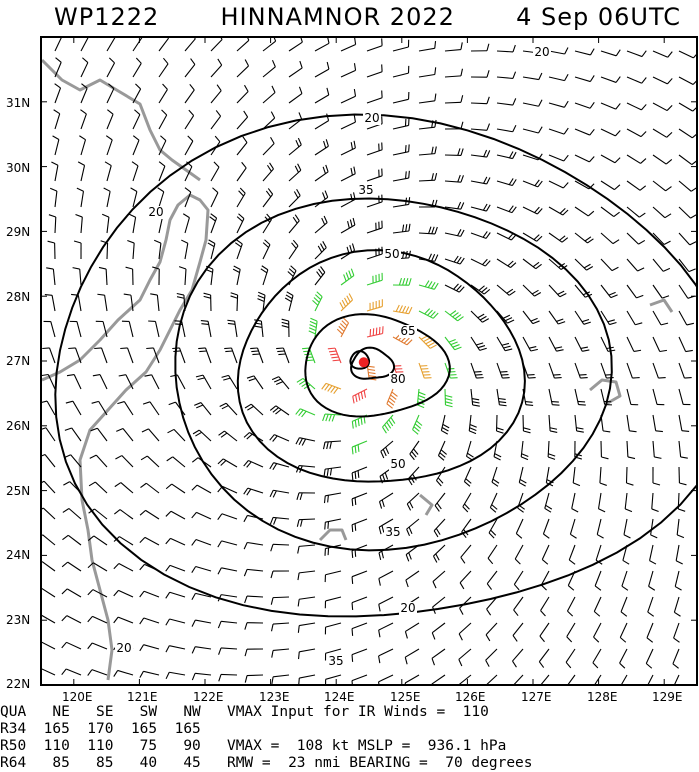 The height and width of the screenshot is (772, 699). I want to click on storm-name: HINNAMNOR 2022, so click(337, 17).